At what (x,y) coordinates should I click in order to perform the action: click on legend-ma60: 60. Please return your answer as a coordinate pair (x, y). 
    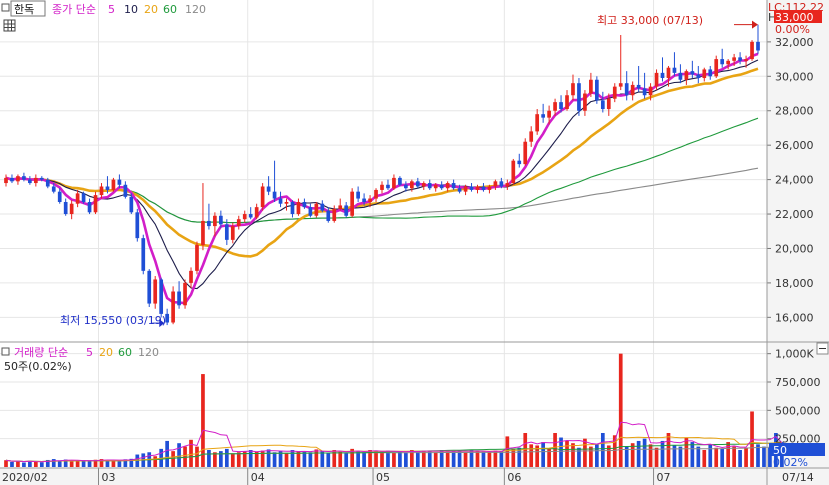
    Looking at the image, I should click on (170, 9).